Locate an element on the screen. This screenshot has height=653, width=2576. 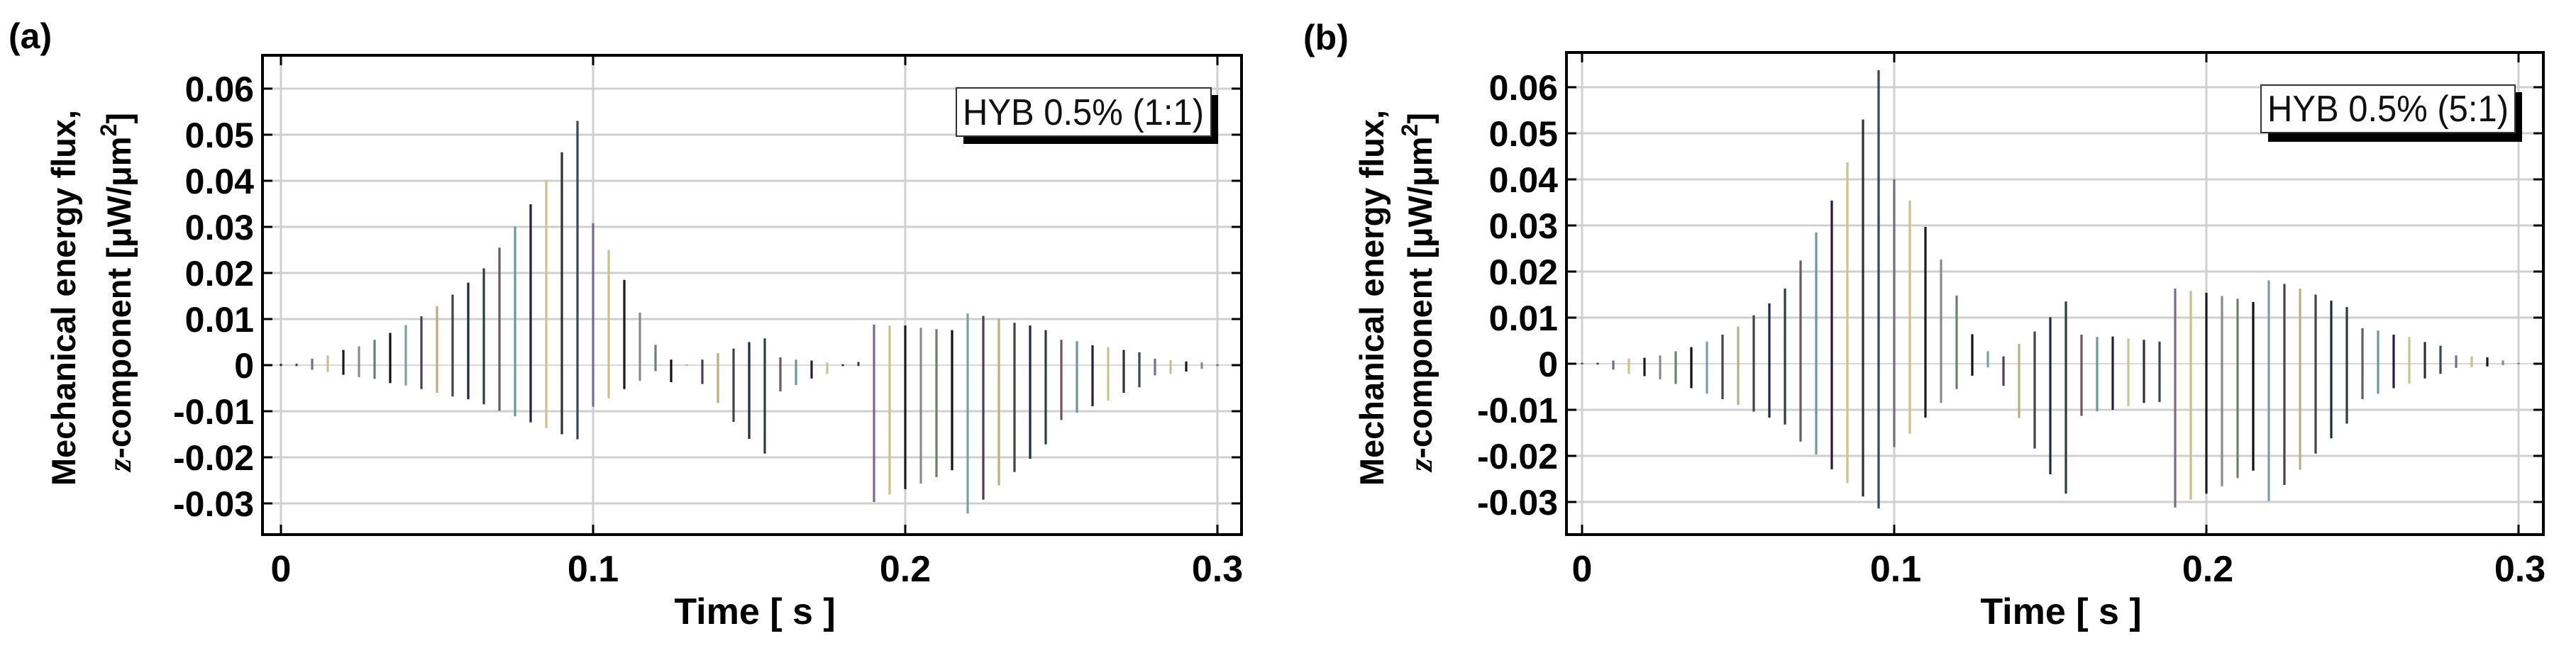
legend: HYB 0.5% (5:1) is located at coordinates (2391, 113).